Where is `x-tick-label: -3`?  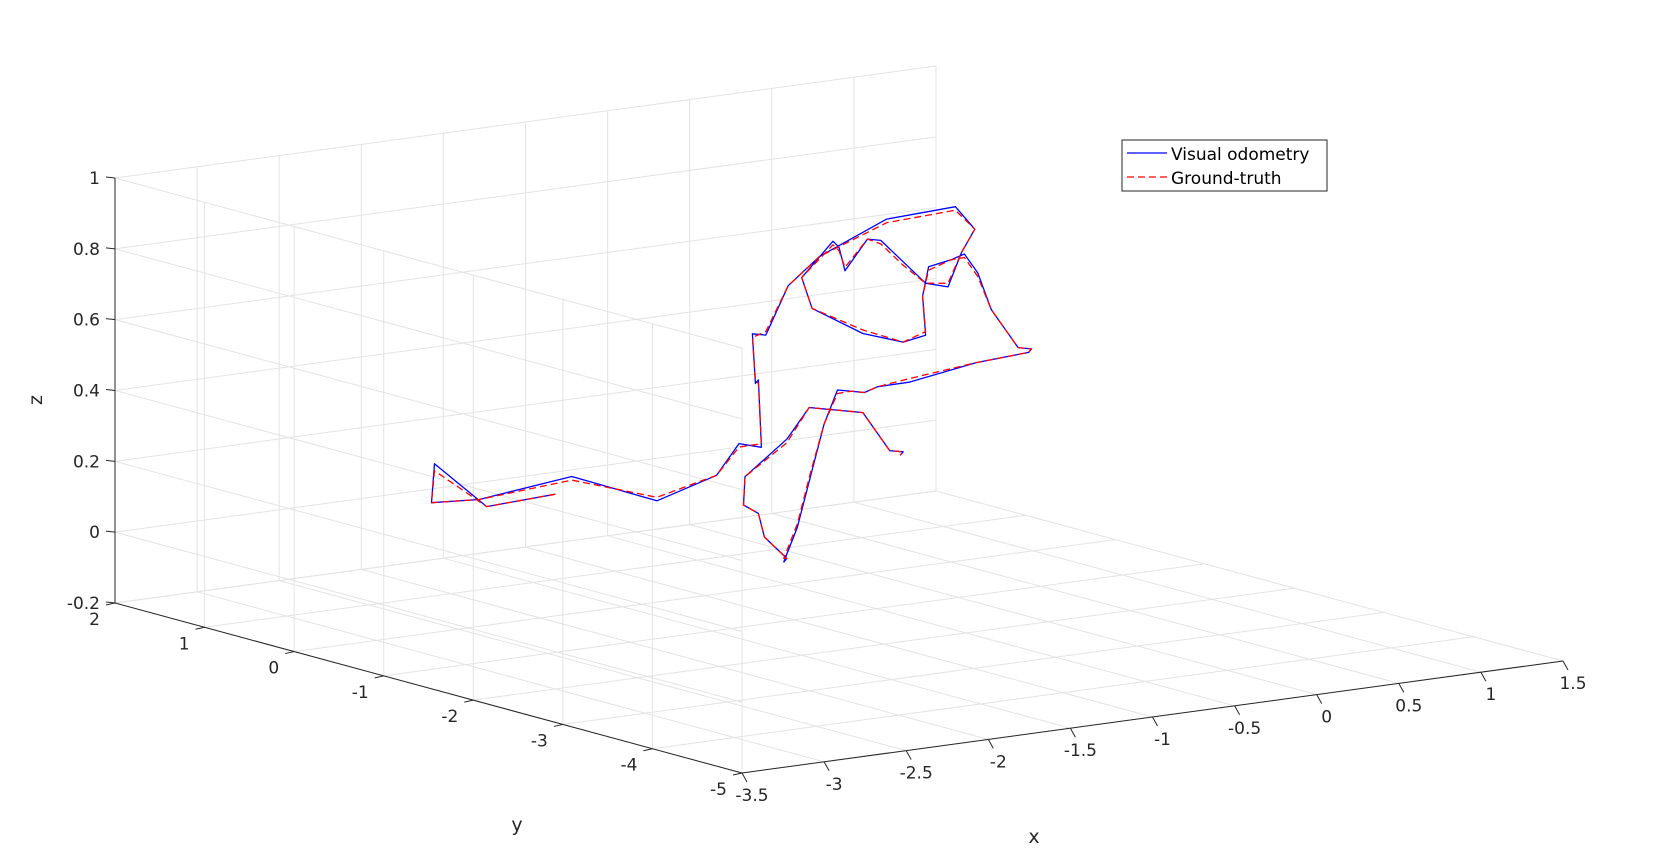
x-tick-label: -3 is located at coordinates (834, 785).